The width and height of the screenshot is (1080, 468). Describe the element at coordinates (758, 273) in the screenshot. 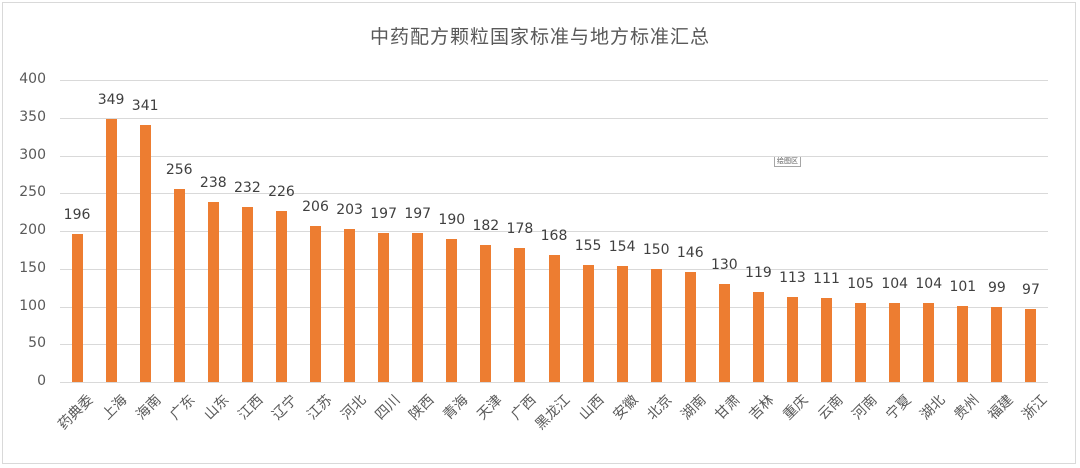

I see `data-label: 119` at that location.